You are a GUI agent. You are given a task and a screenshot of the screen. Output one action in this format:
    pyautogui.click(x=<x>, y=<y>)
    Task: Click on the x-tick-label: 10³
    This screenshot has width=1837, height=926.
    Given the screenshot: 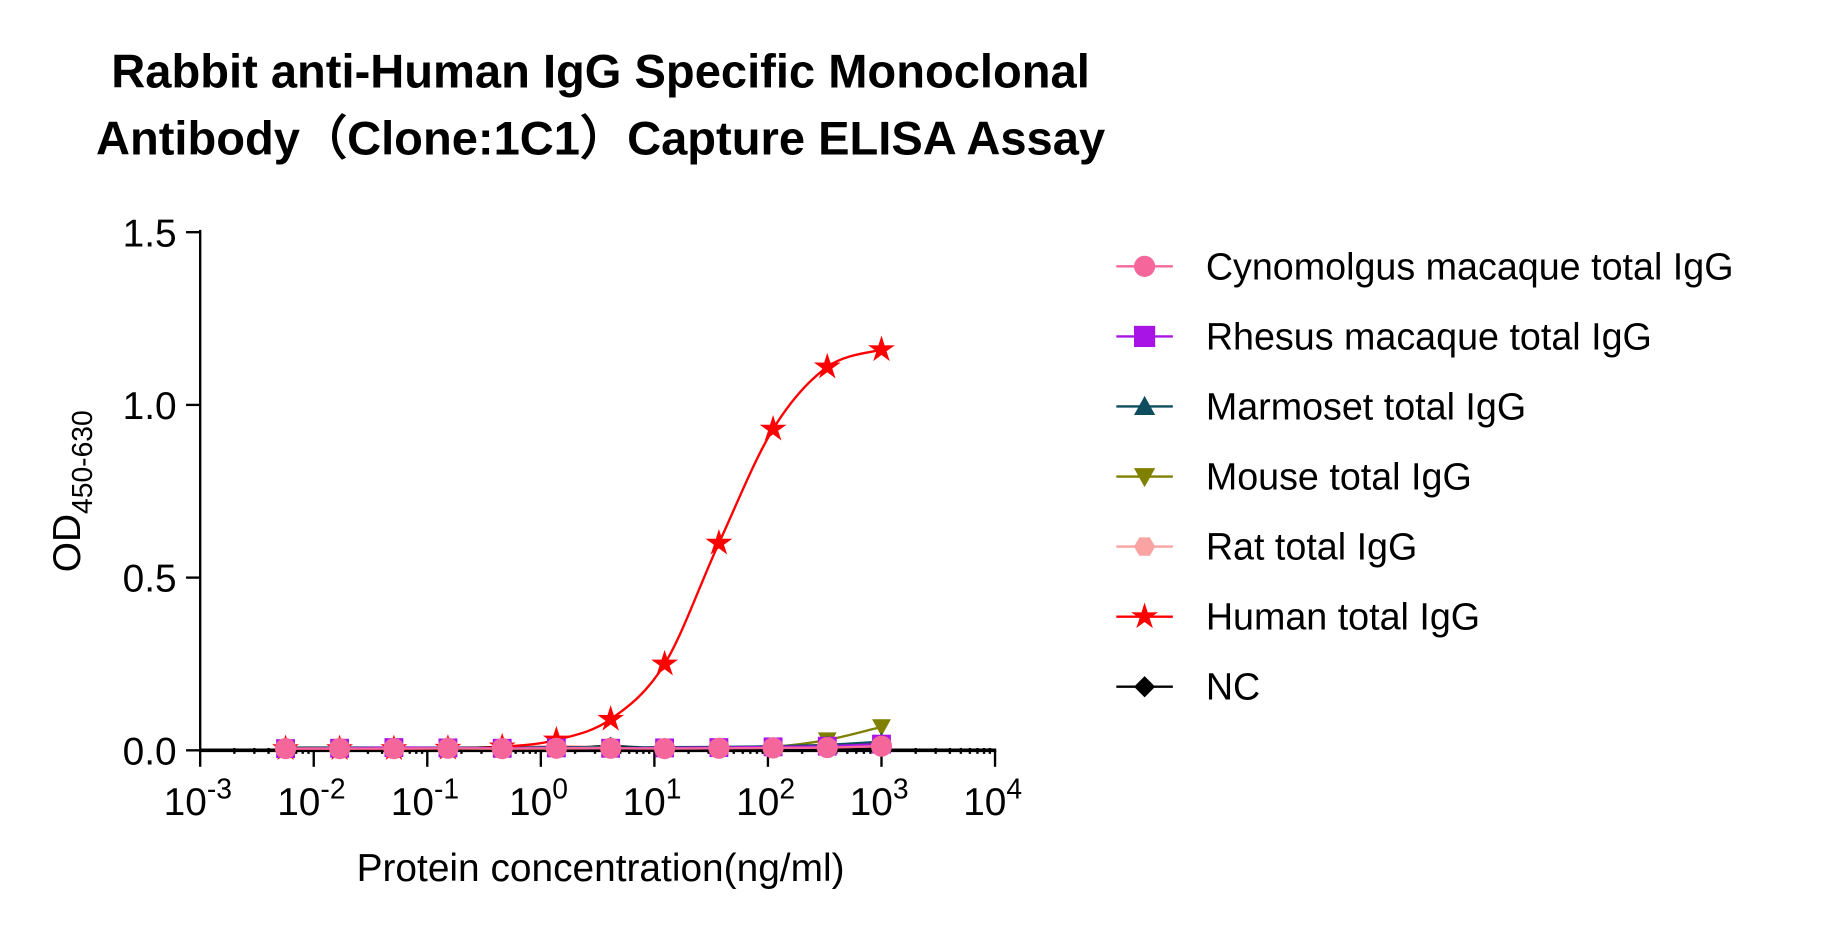 What is the action you would take?
    pyautogui.click(x=879, y=798)
    